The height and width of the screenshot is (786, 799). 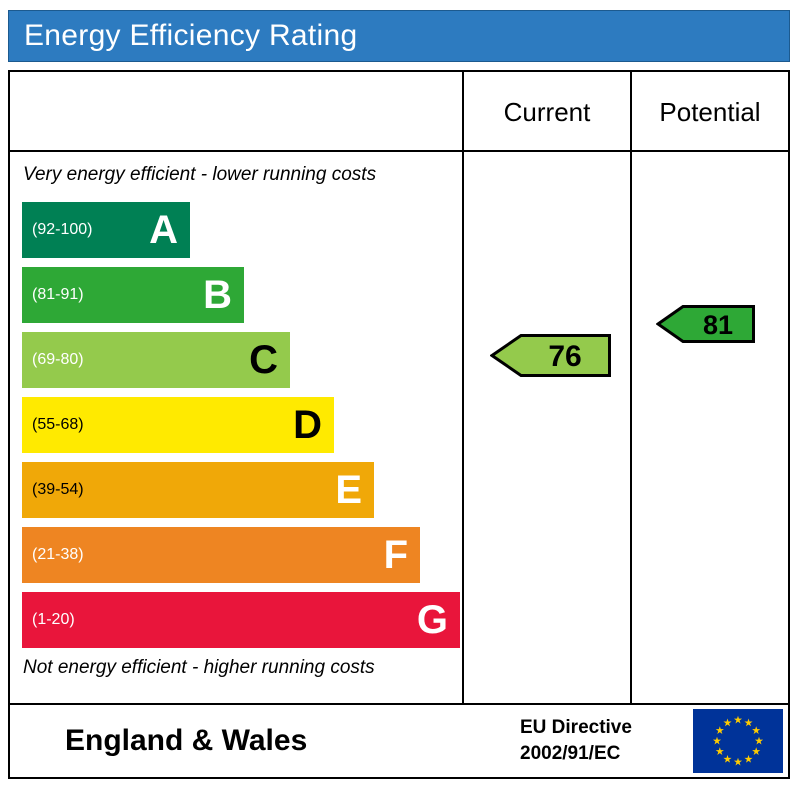 I want to click on current-rating-arrow: 76, so click(x=550, y=355).